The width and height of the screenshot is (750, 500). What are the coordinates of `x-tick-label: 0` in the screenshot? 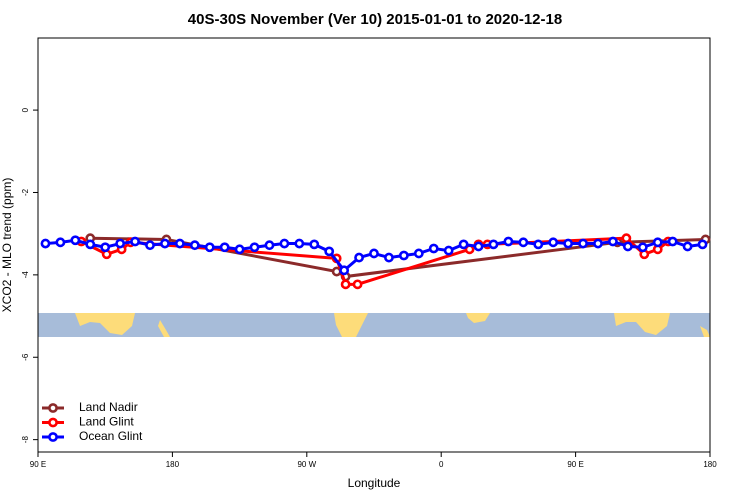 It's located at (441, 464).